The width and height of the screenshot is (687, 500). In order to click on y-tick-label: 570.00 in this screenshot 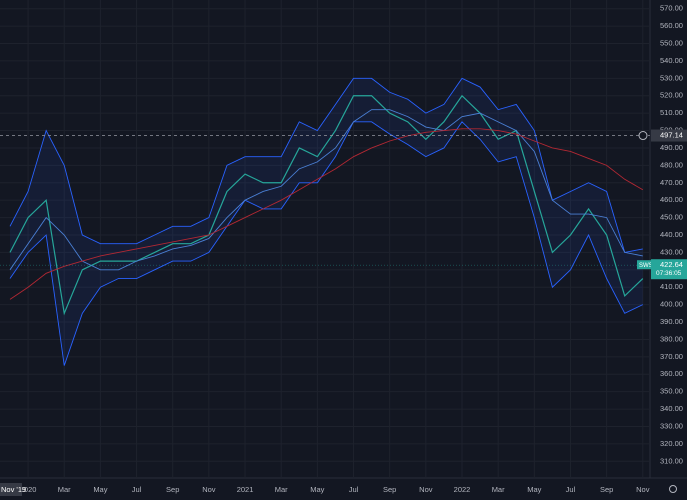, I will do `click(671, 8)`.